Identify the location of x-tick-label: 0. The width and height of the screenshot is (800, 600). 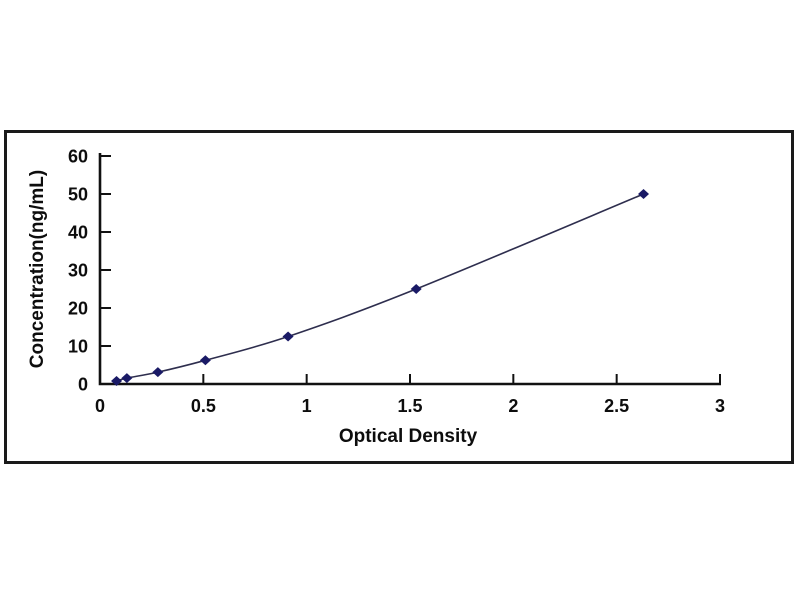
(100, 406).